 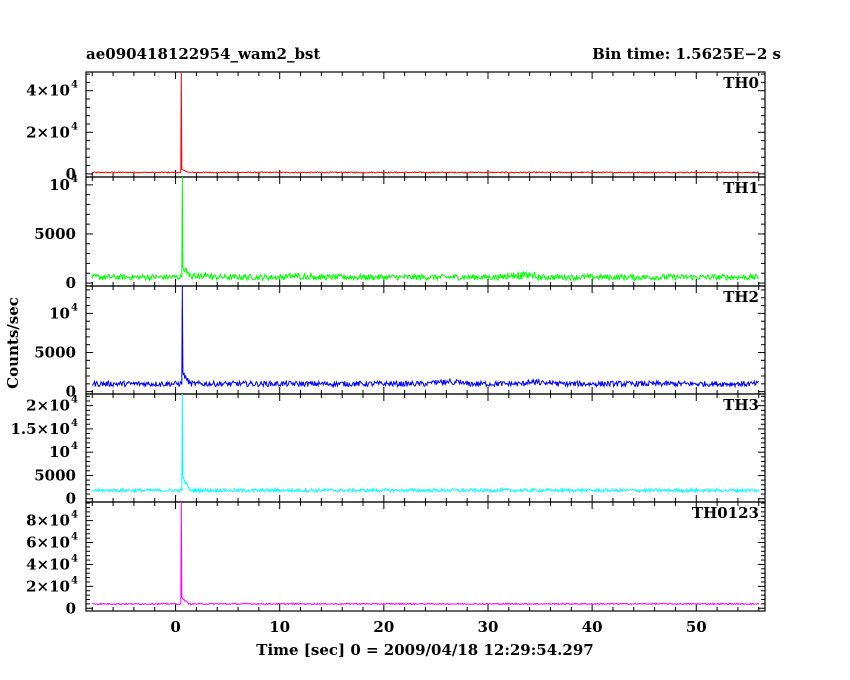 I want to click on series-line-th0123, so click(x=426, y=553).